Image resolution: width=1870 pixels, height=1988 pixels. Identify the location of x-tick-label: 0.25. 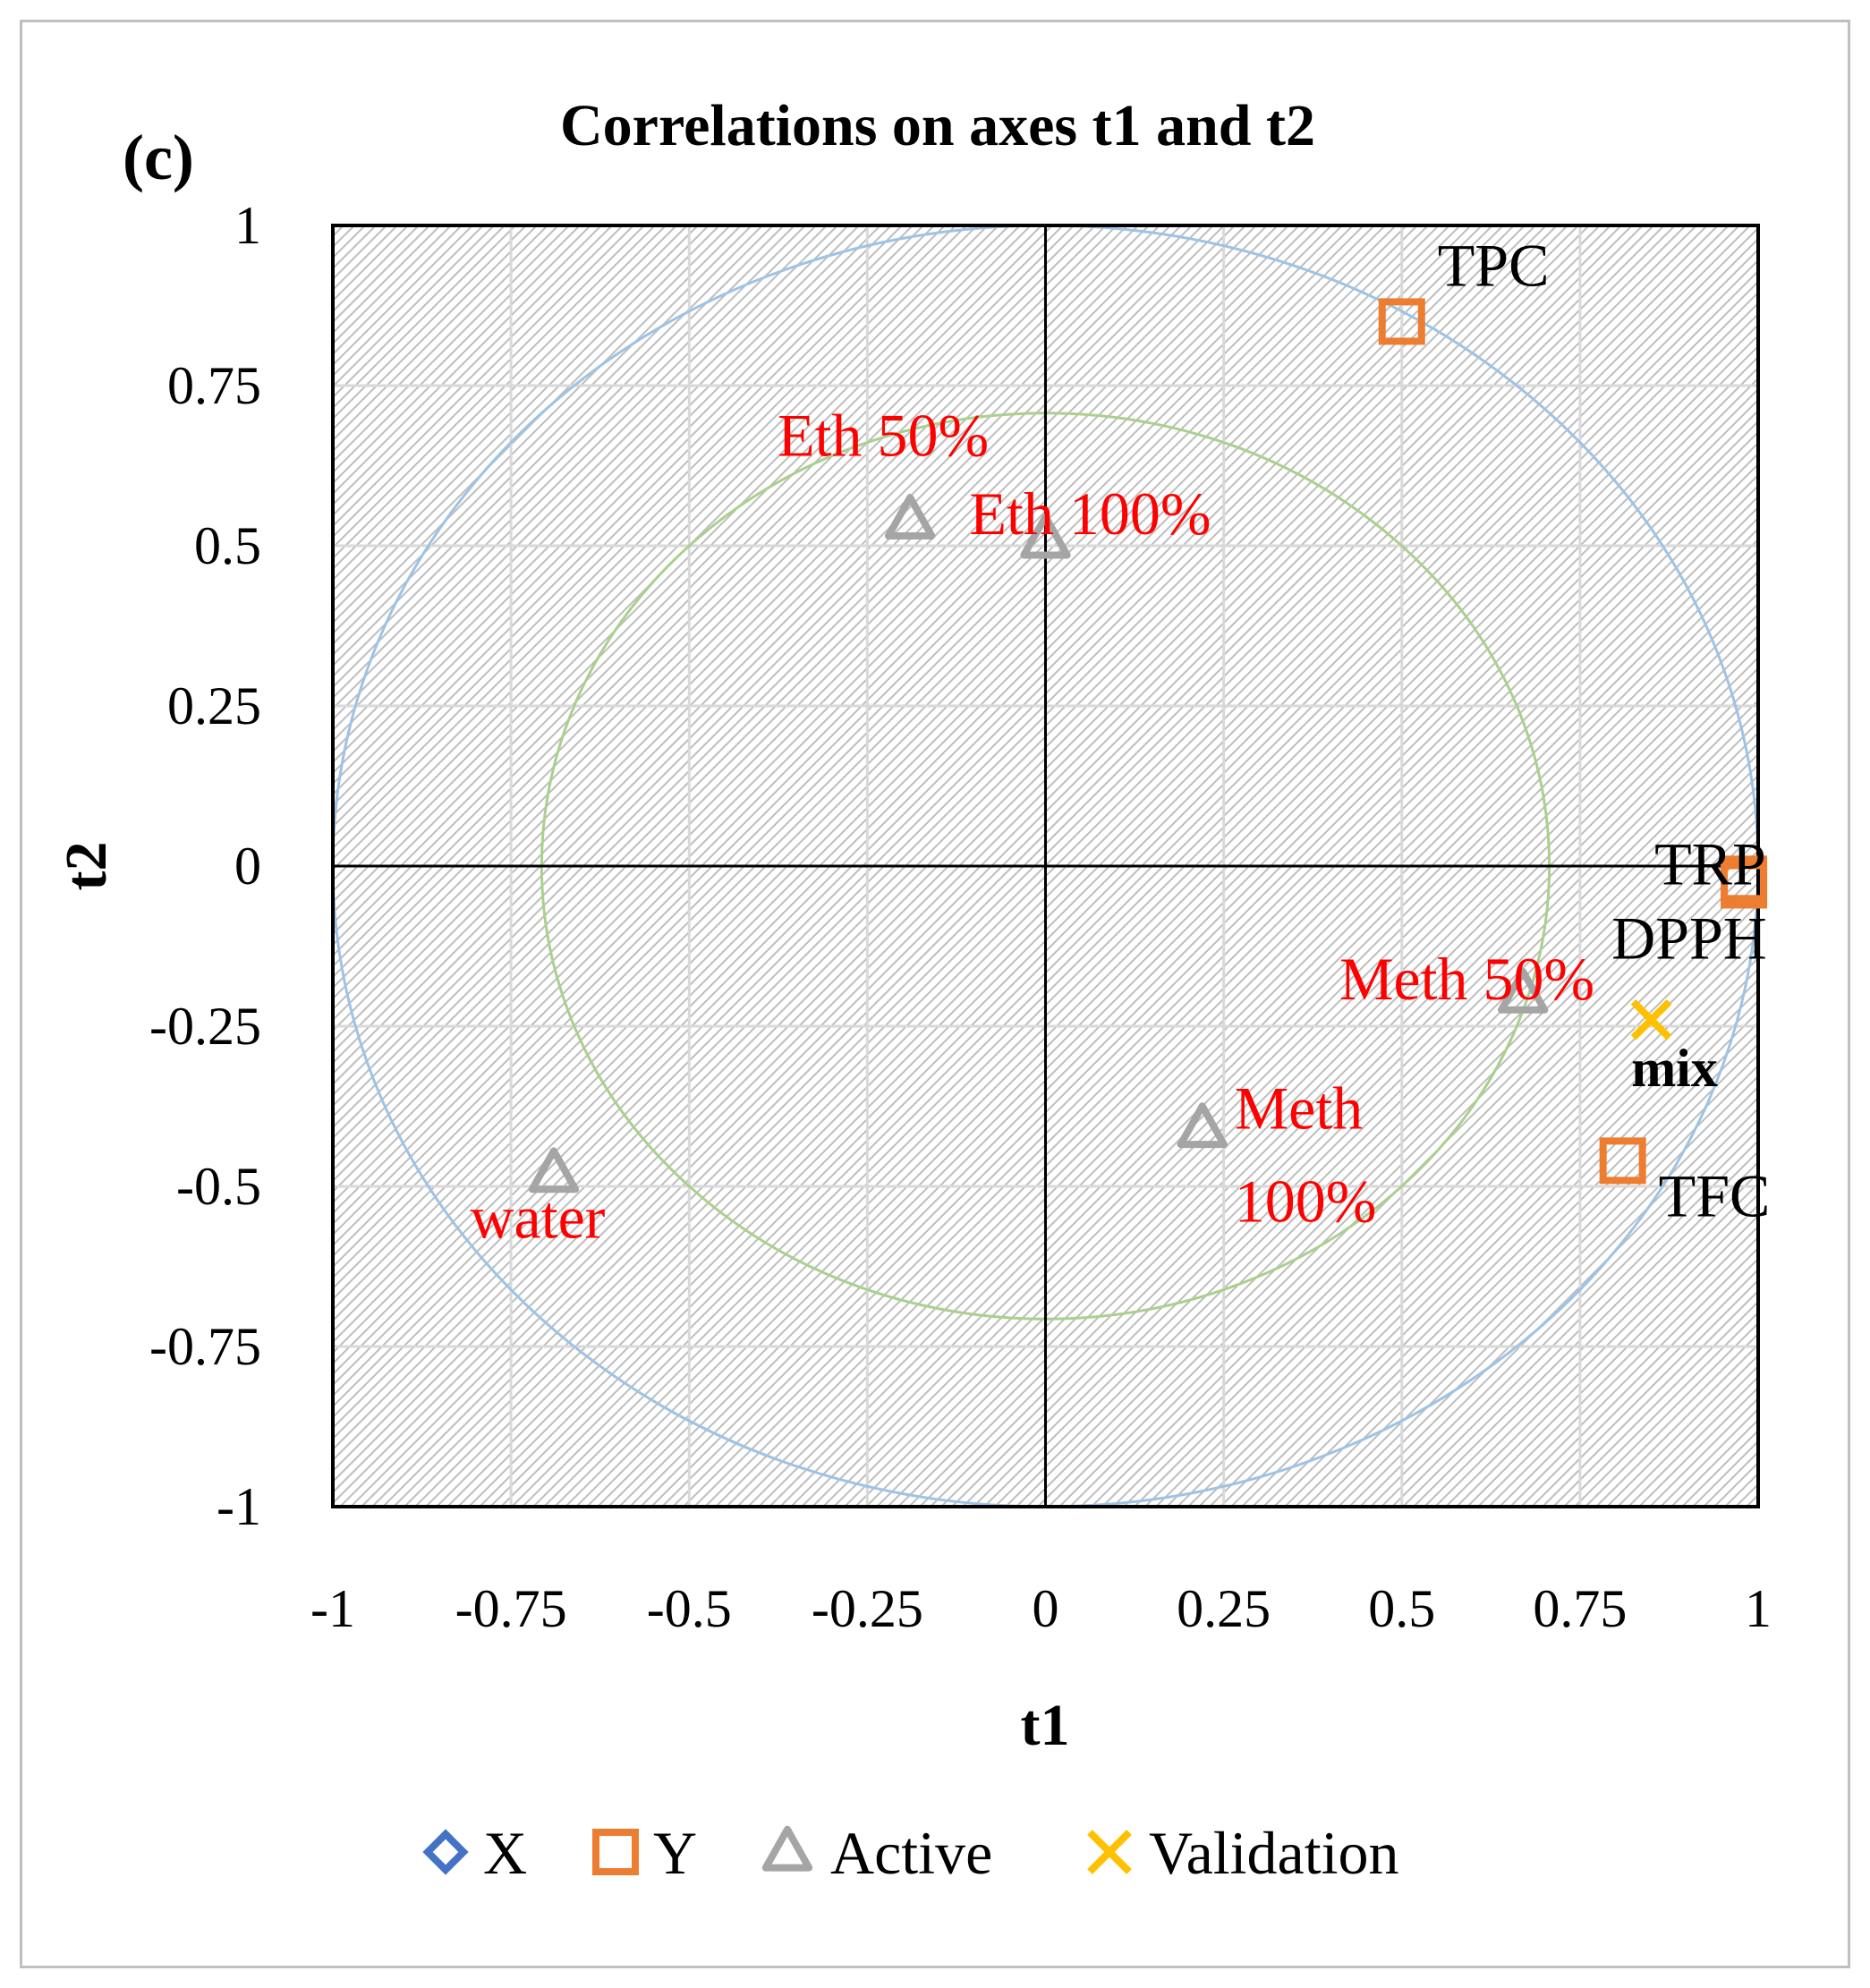
(1224, 1608).